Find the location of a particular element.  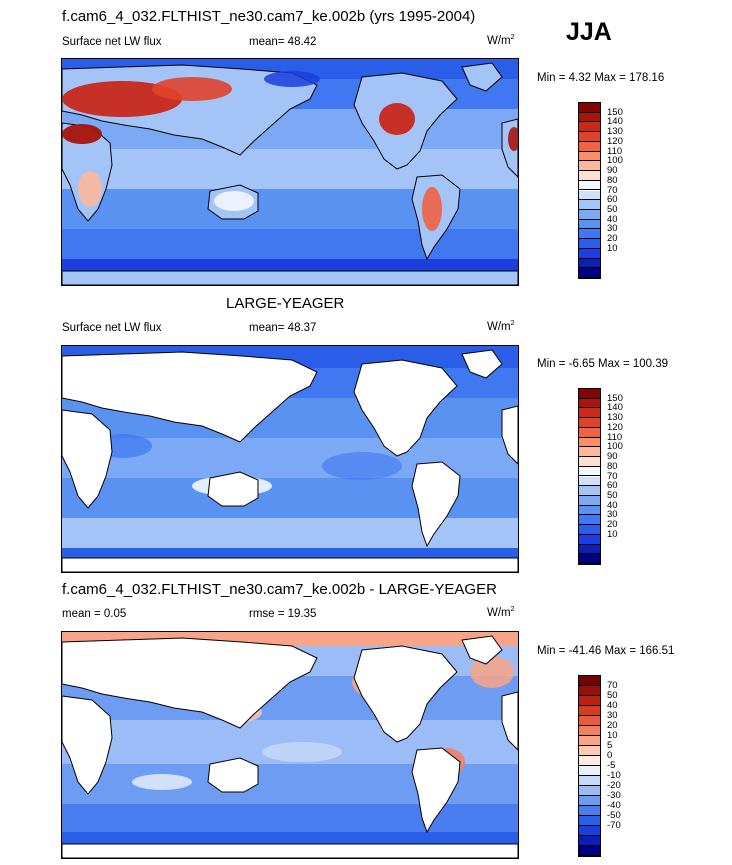

panel-2-colorbar-tick: 60 is located at coordinates (612, 486).